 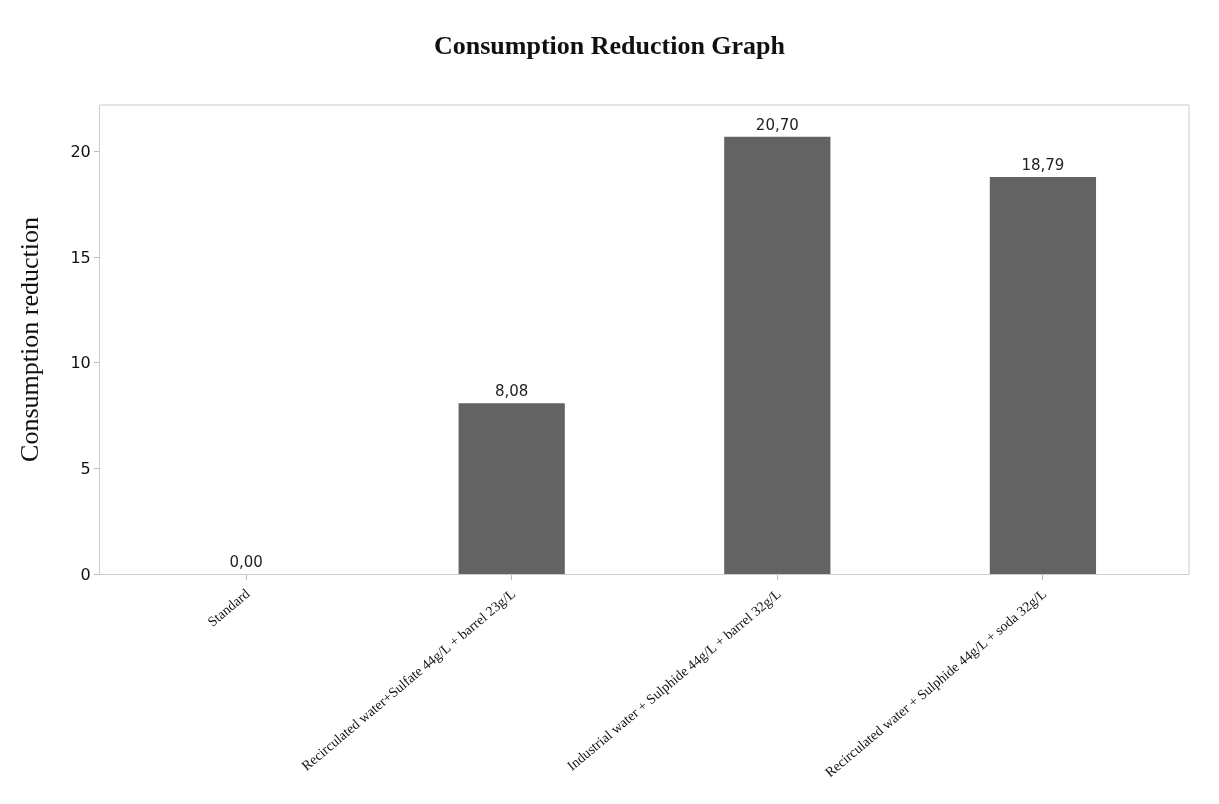 What do you see at coordinates (85, 574) in the screenshot?
I see `y-tick-label: 0` at bounding box center [85, 574].